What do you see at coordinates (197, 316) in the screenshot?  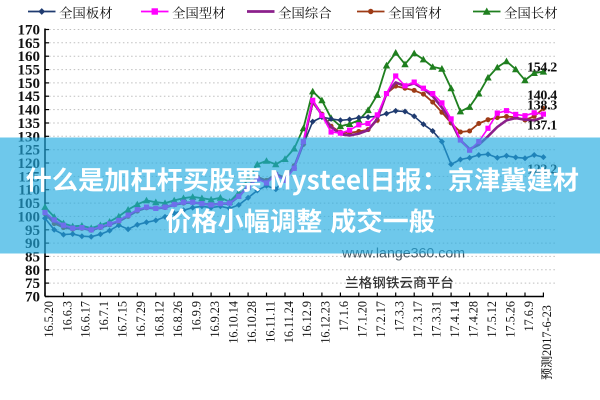 I see `svg-text: 16.9.9` at bounding box center [197, 316].